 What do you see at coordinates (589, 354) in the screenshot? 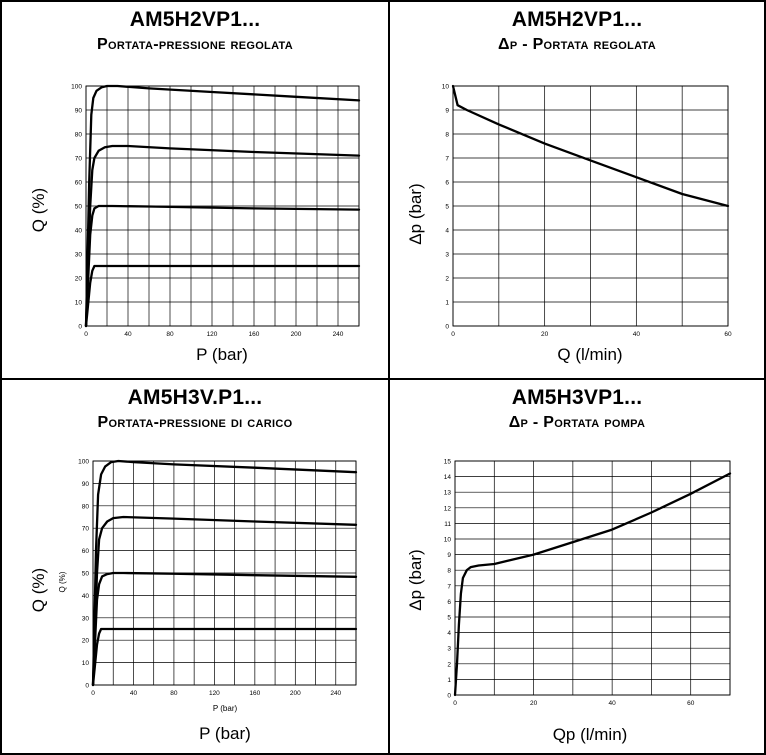
I see `x-axis-label: Q (l/min)` at bounding box center [589, 354].